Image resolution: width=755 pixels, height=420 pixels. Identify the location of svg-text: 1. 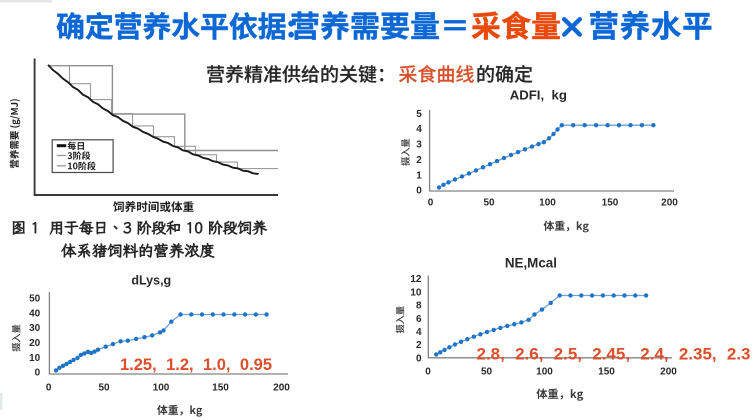
(419, 175).